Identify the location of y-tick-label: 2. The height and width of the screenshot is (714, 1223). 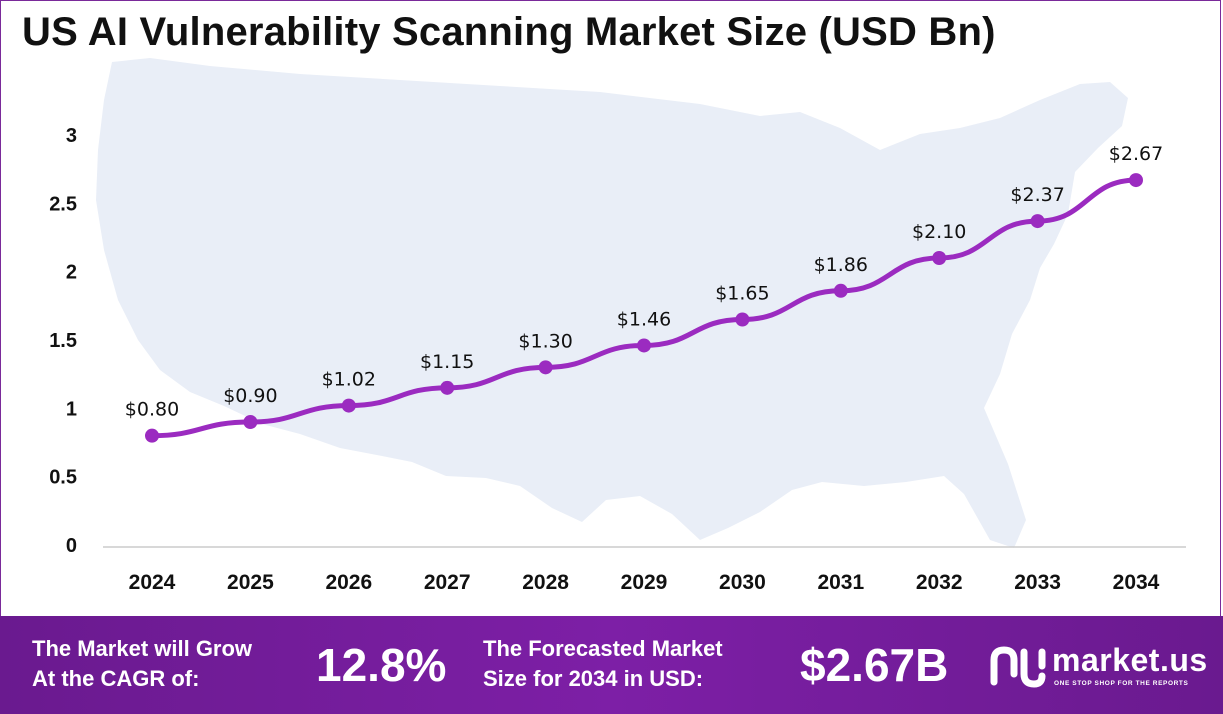
(71, 273).